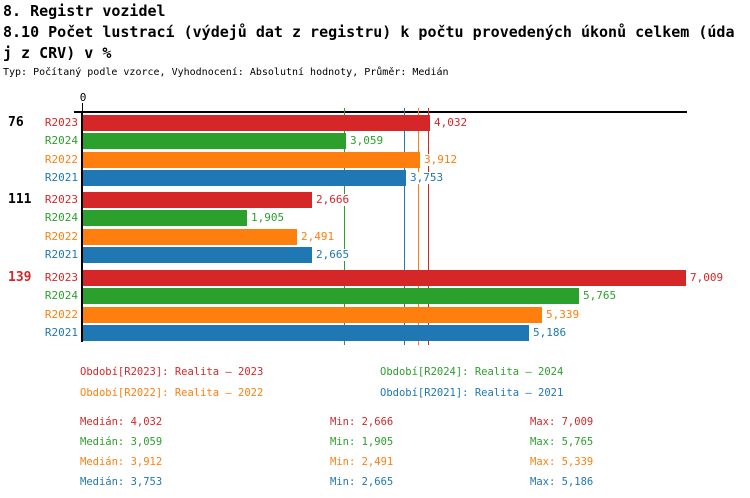 The image size is (750, 498). I want to click on stat-max-r2022: Max: 5,339, so click(562, 462).